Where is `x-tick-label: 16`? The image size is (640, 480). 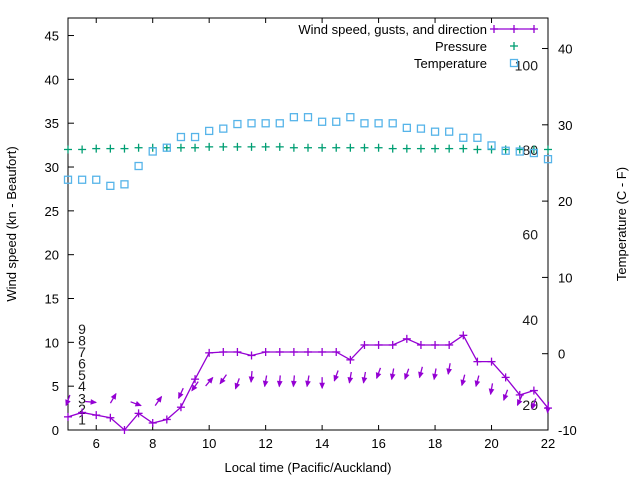 x-tick-label: 16 is located at coordinates (378, 443).